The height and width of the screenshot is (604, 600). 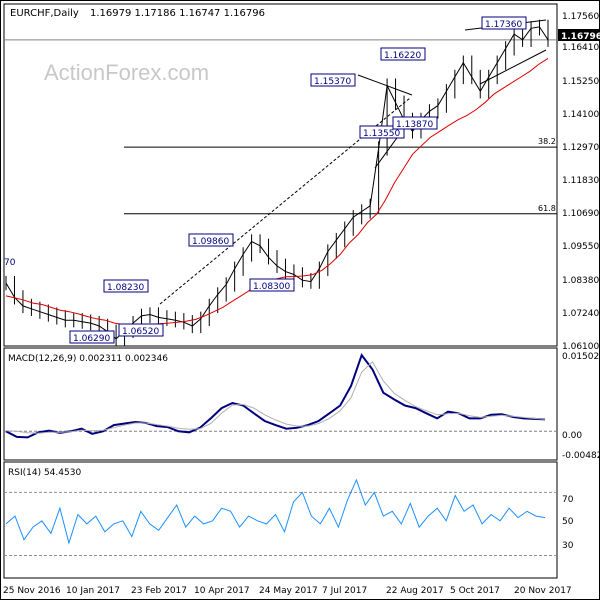 I want to click on triangle-lower-line, so click(x=513, y=67).